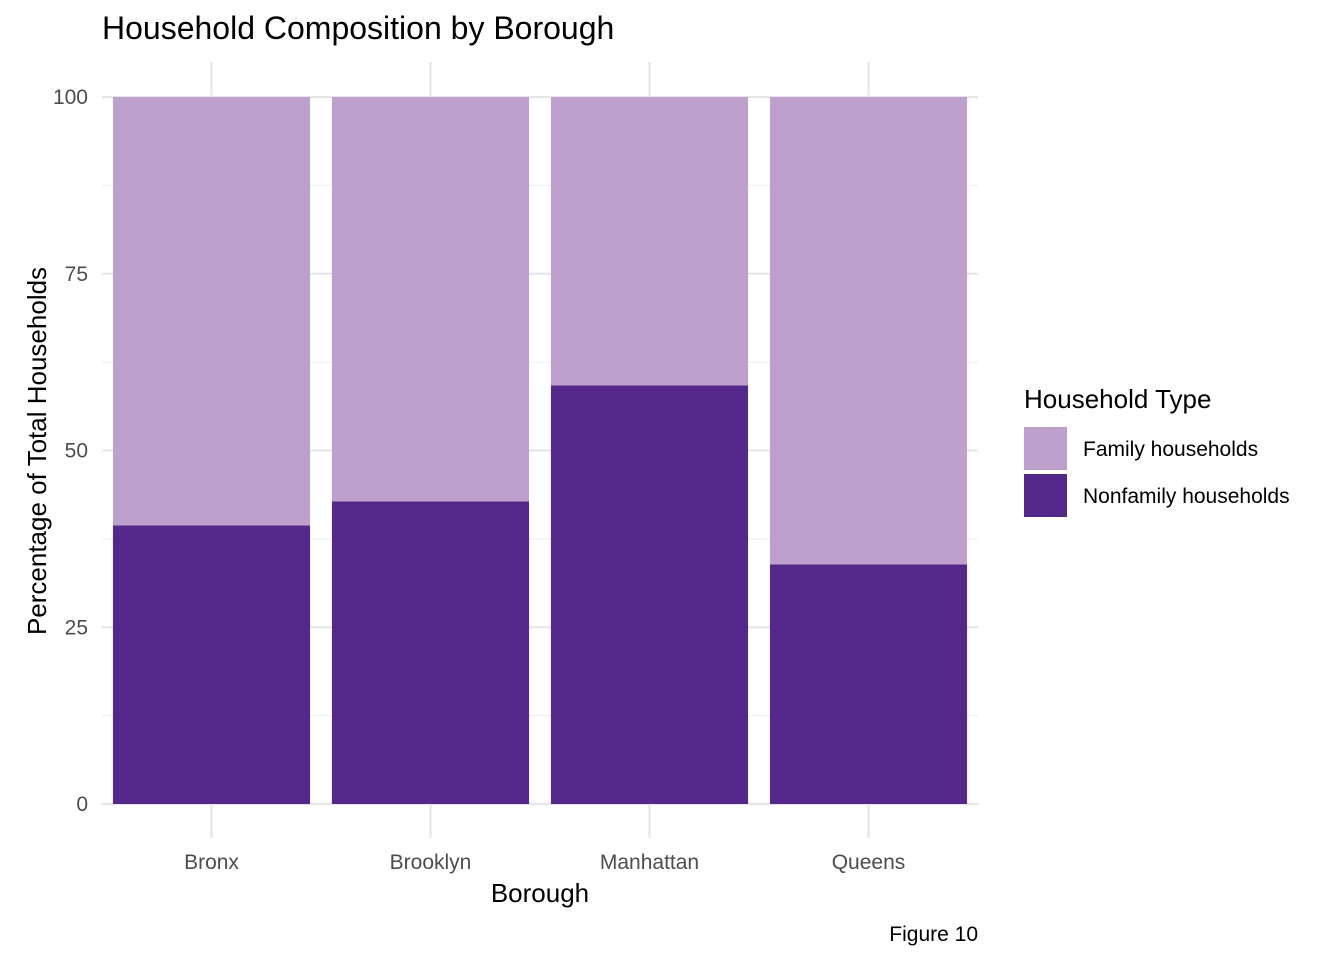 The height and width of the screenshot is (960, 1344). I want to click on y-tick-label: 100, so click(70, 97).